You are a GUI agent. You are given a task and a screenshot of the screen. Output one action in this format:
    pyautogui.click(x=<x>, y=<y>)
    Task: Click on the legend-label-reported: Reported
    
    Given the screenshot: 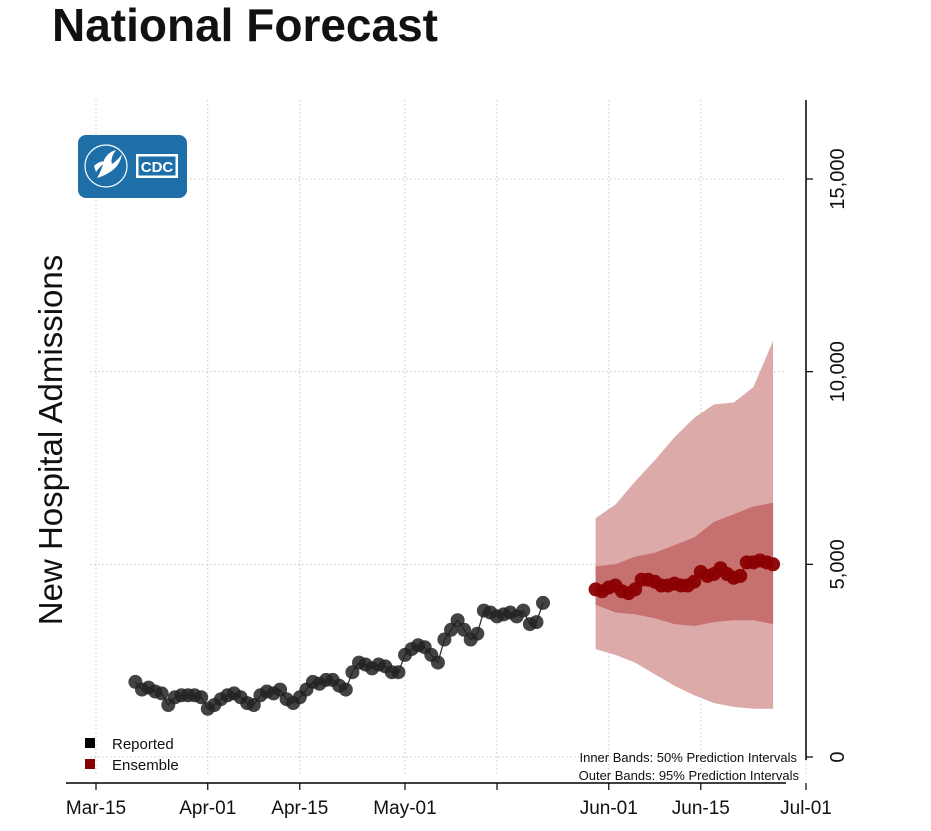 What is the action you would take?
    pyautogui.click(x=143, y=744)
    